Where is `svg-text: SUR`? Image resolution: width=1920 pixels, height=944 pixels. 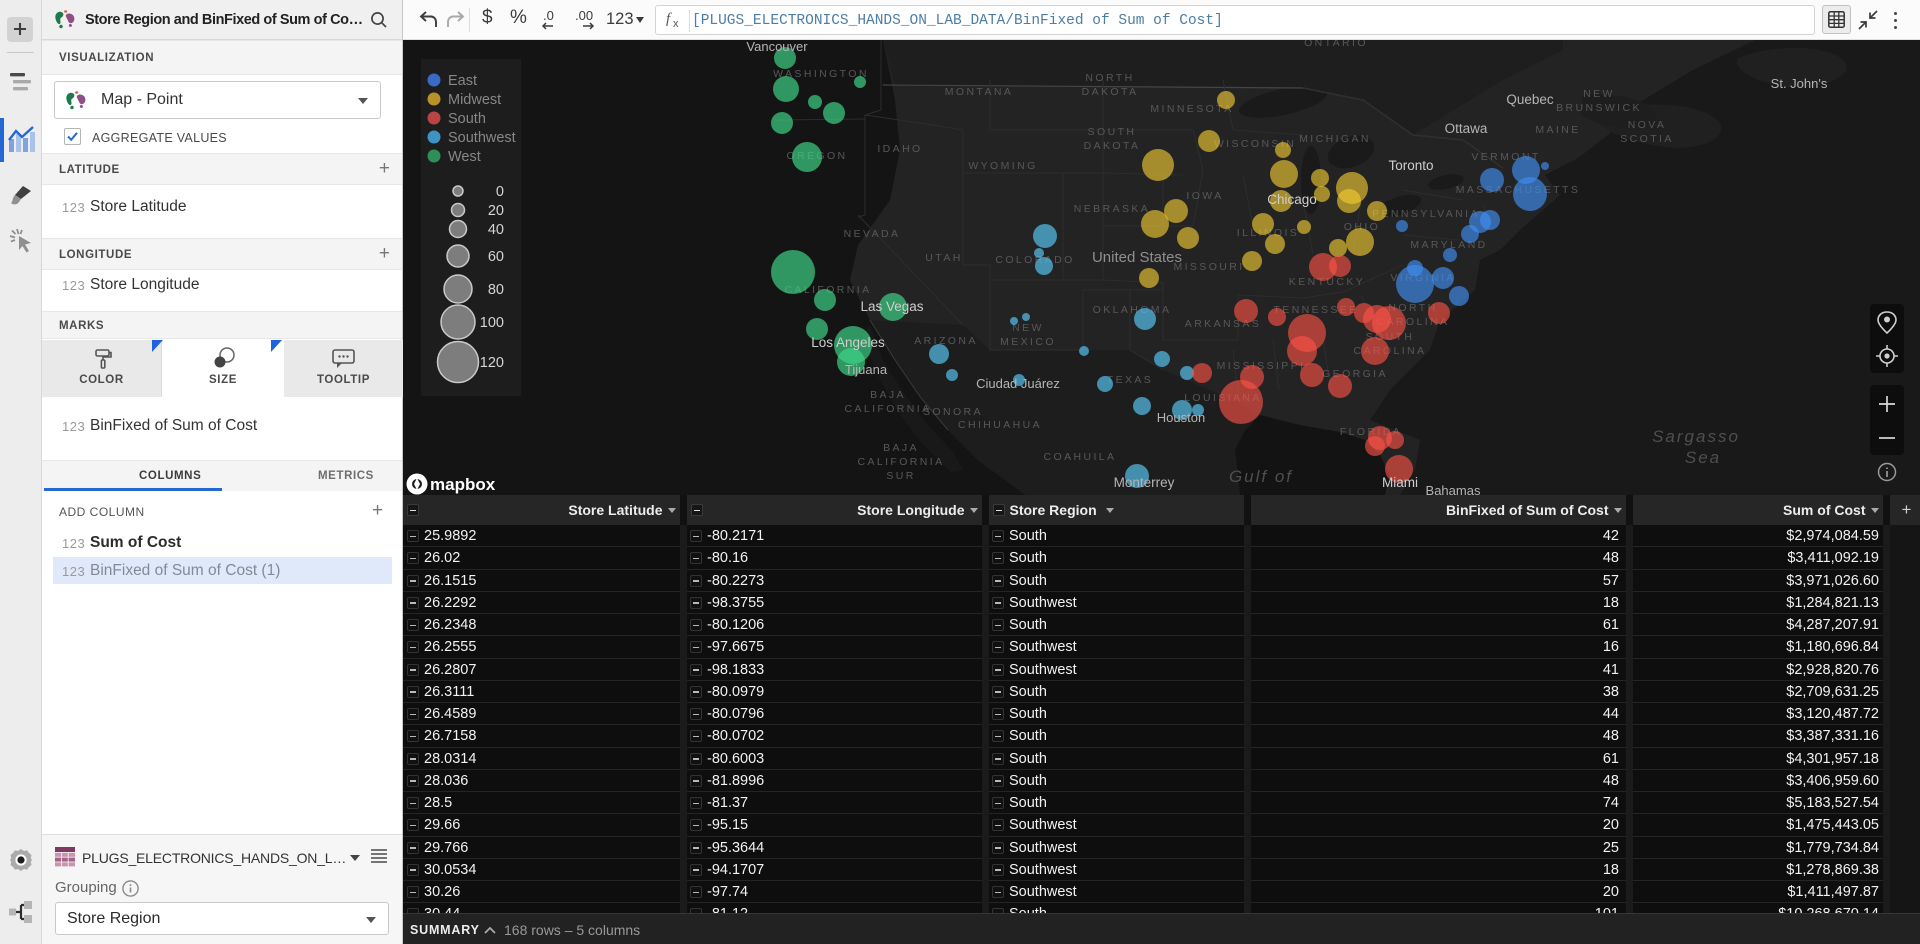
svg-text: SUR is located at coordinates (900, 476).